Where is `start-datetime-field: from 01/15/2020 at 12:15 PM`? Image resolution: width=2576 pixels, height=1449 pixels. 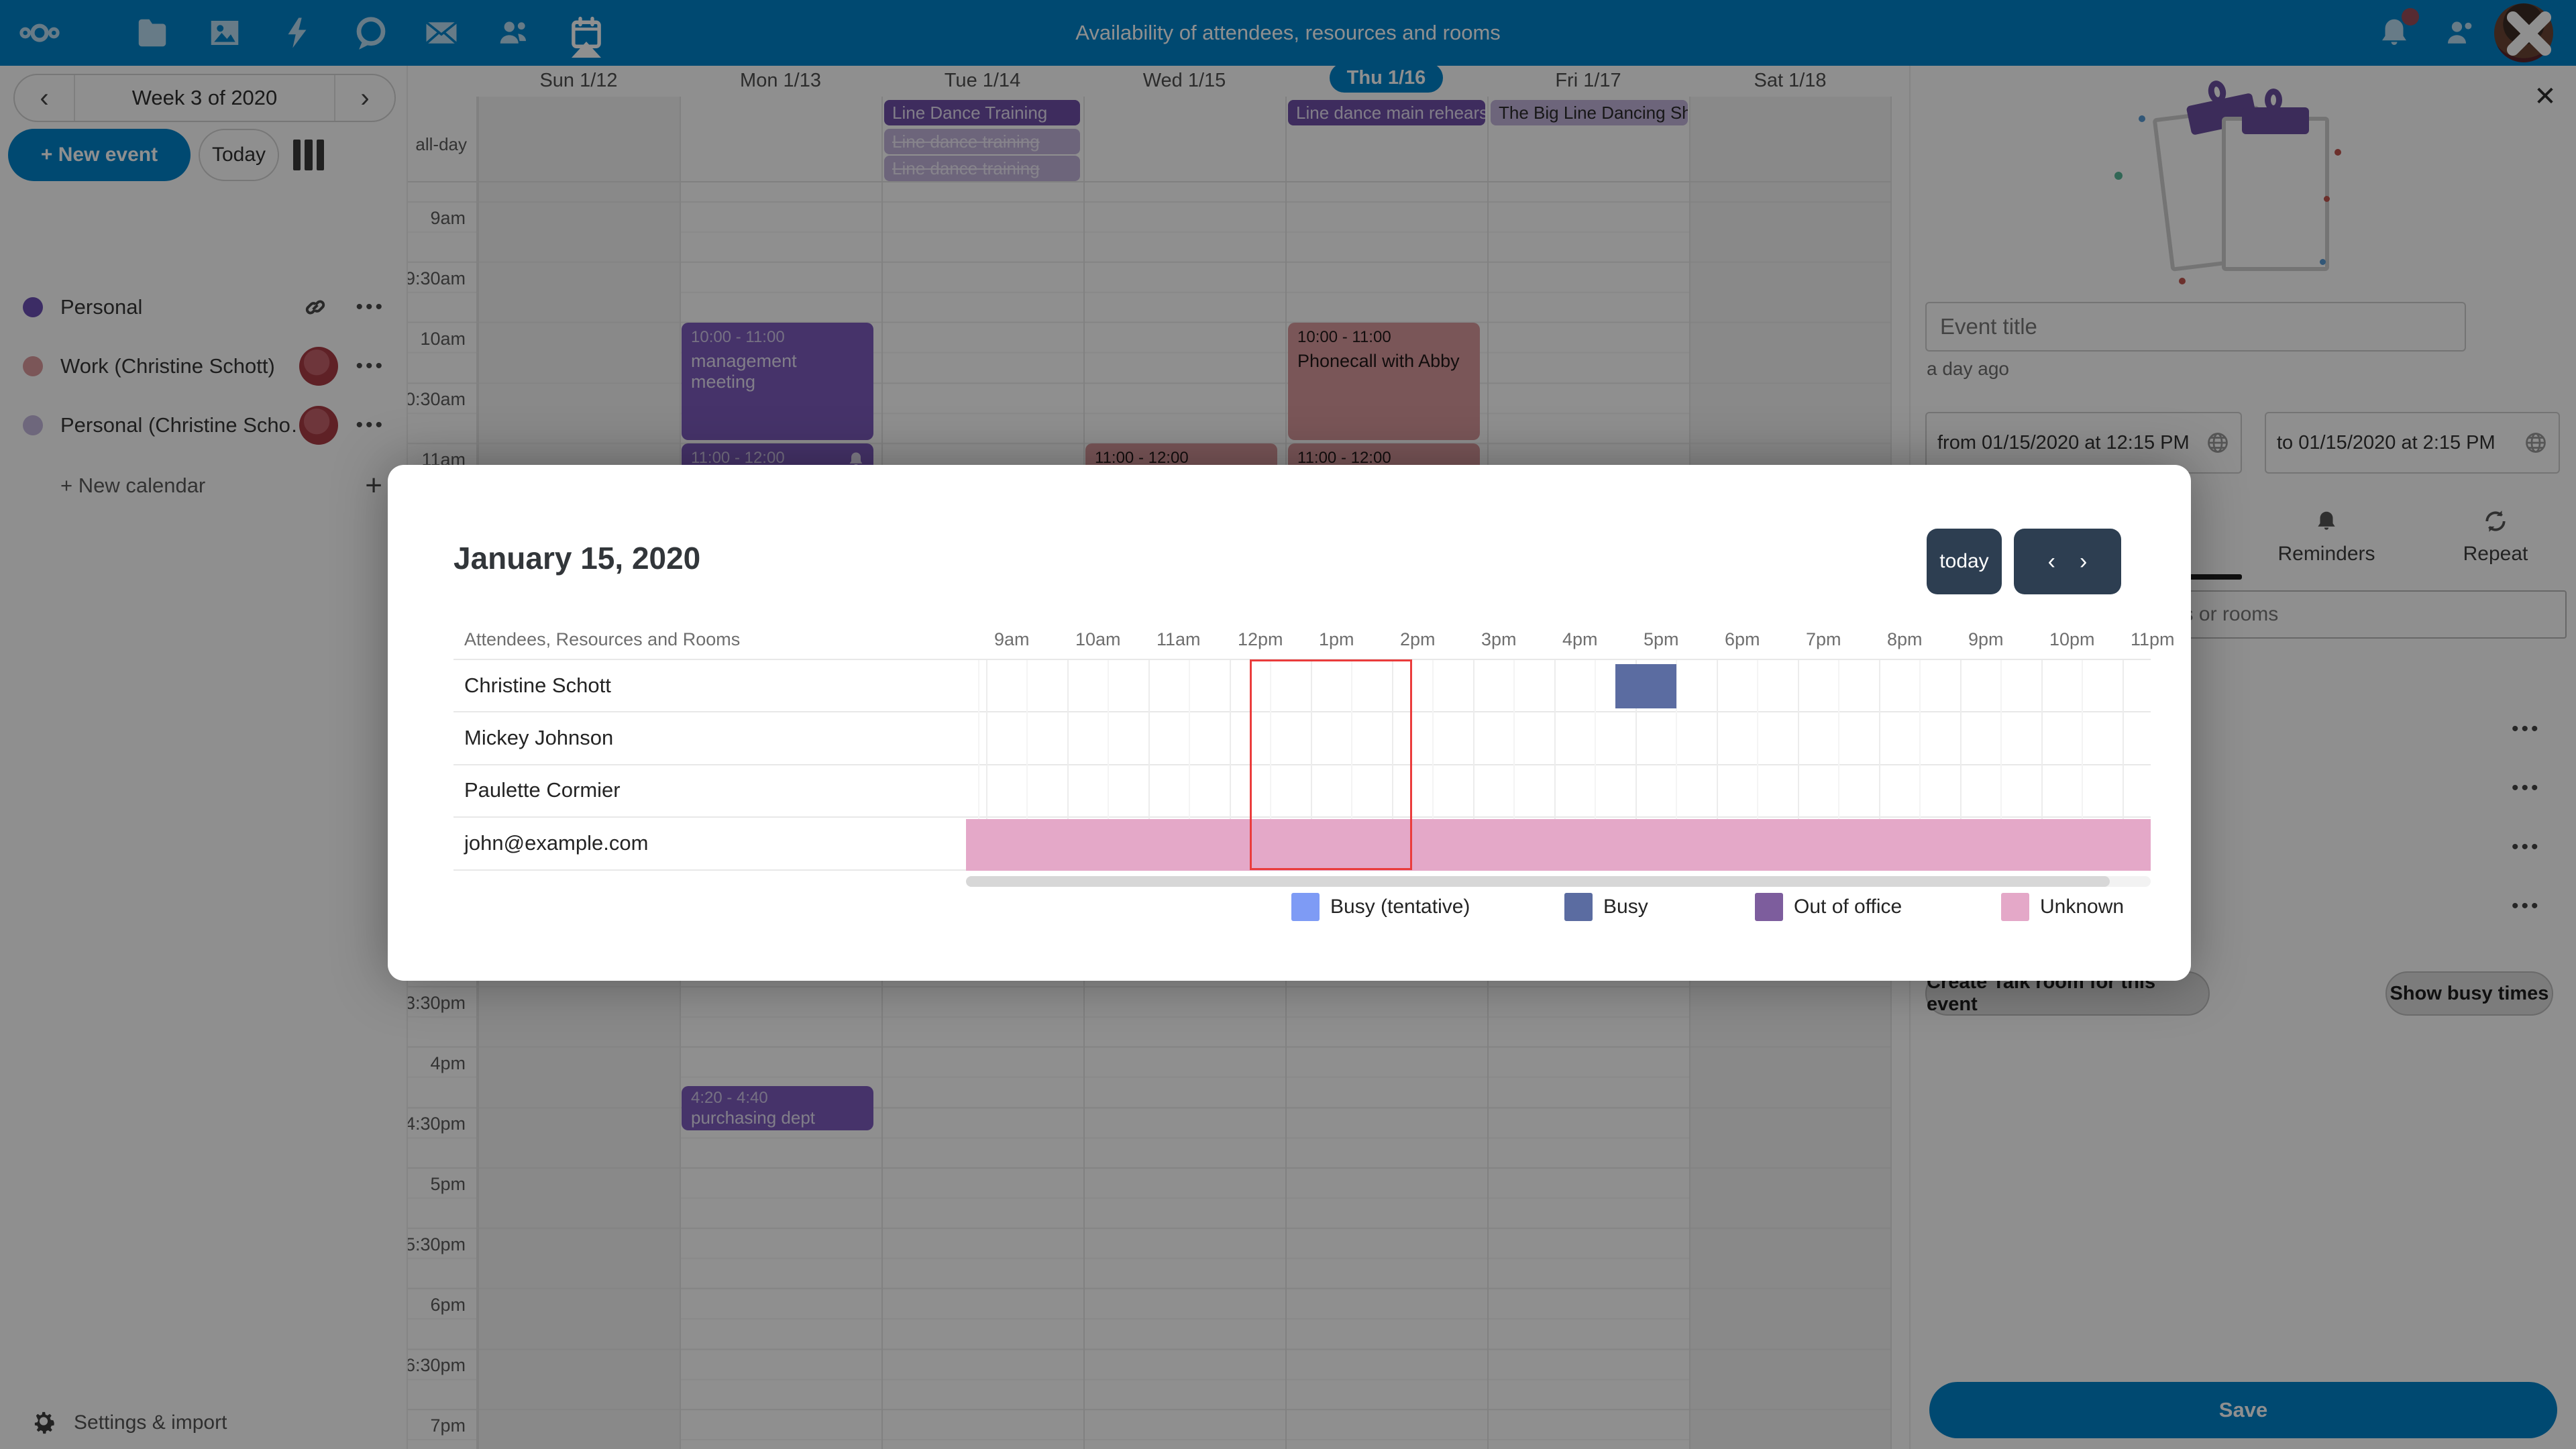 start-datetime-field: from 01/15/2020 at 12:15 PM is located at coordinates (2083, 443).